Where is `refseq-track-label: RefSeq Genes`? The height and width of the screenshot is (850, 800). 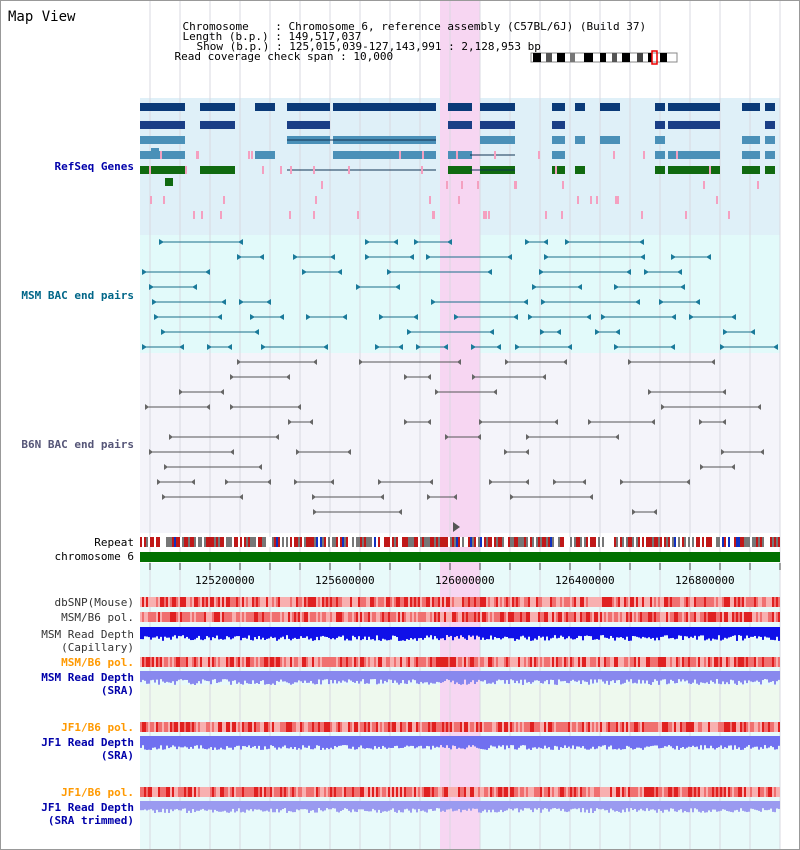
refseq-track-label: RefSeq Genes is located at coordinates (94, 166).